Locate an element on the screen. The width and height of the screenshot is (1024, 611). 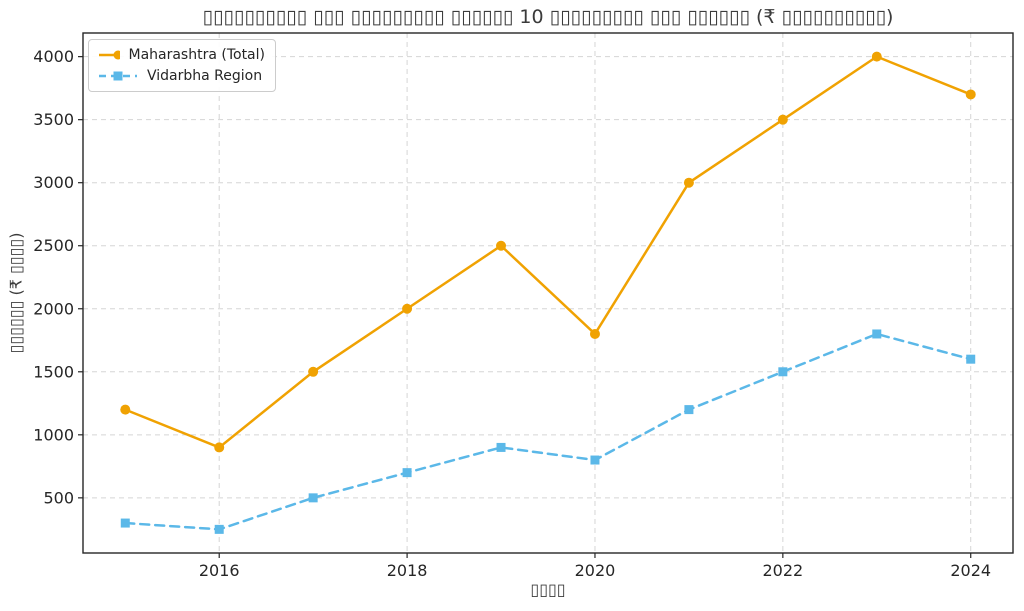
legend-dashed-line-square-icon is located at coordinates (118, 76).